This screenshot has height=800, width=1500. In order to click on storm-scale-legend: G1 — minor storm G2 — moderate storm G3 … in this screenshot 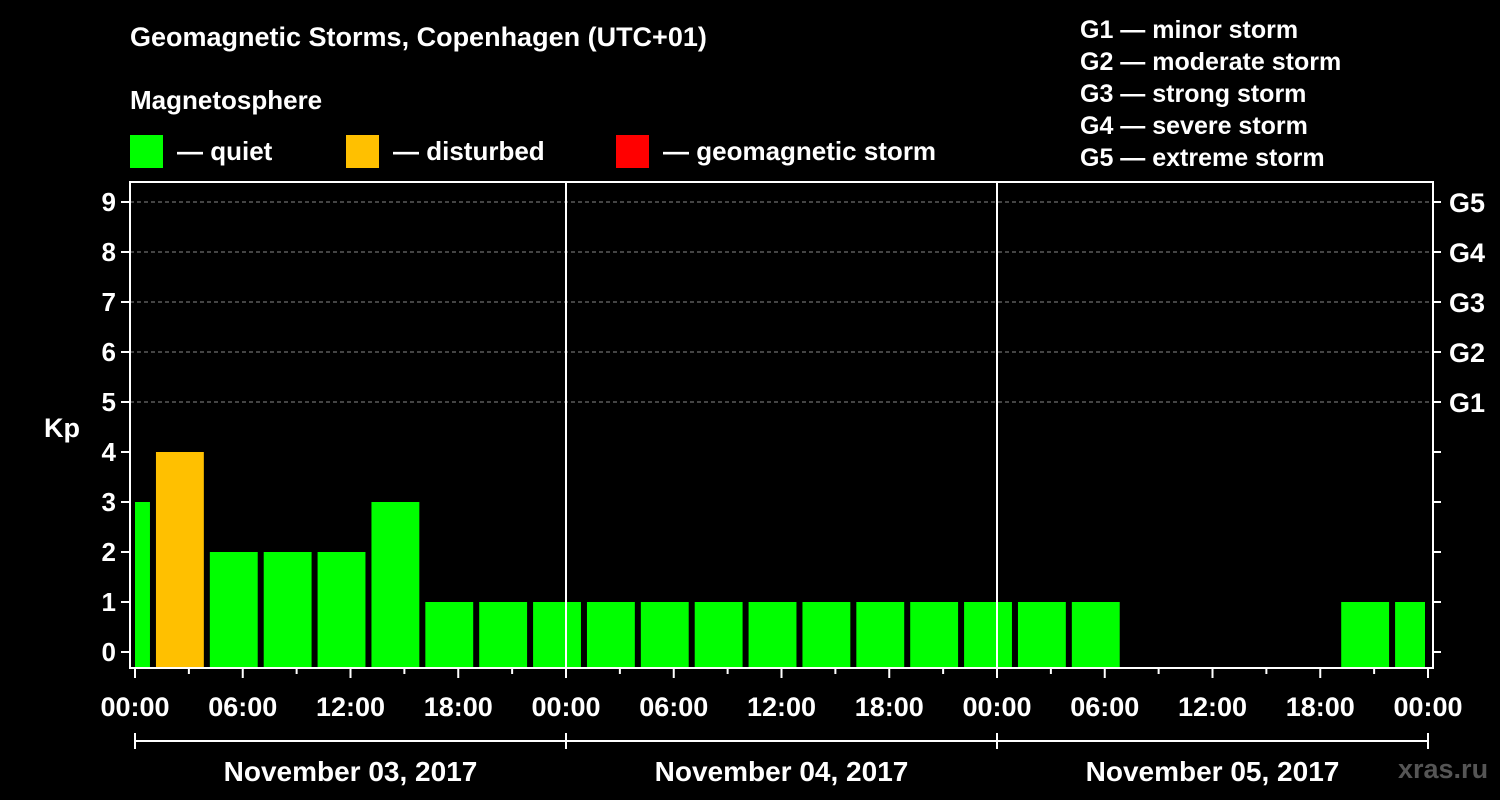, I will do `click(1210, 94)`.